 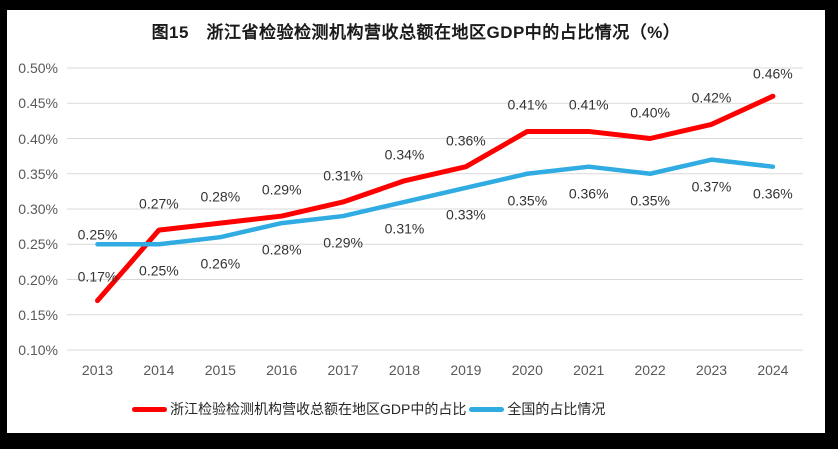 I want to click on x-axis-tick-label: 2016, so click(x=282, y=370).